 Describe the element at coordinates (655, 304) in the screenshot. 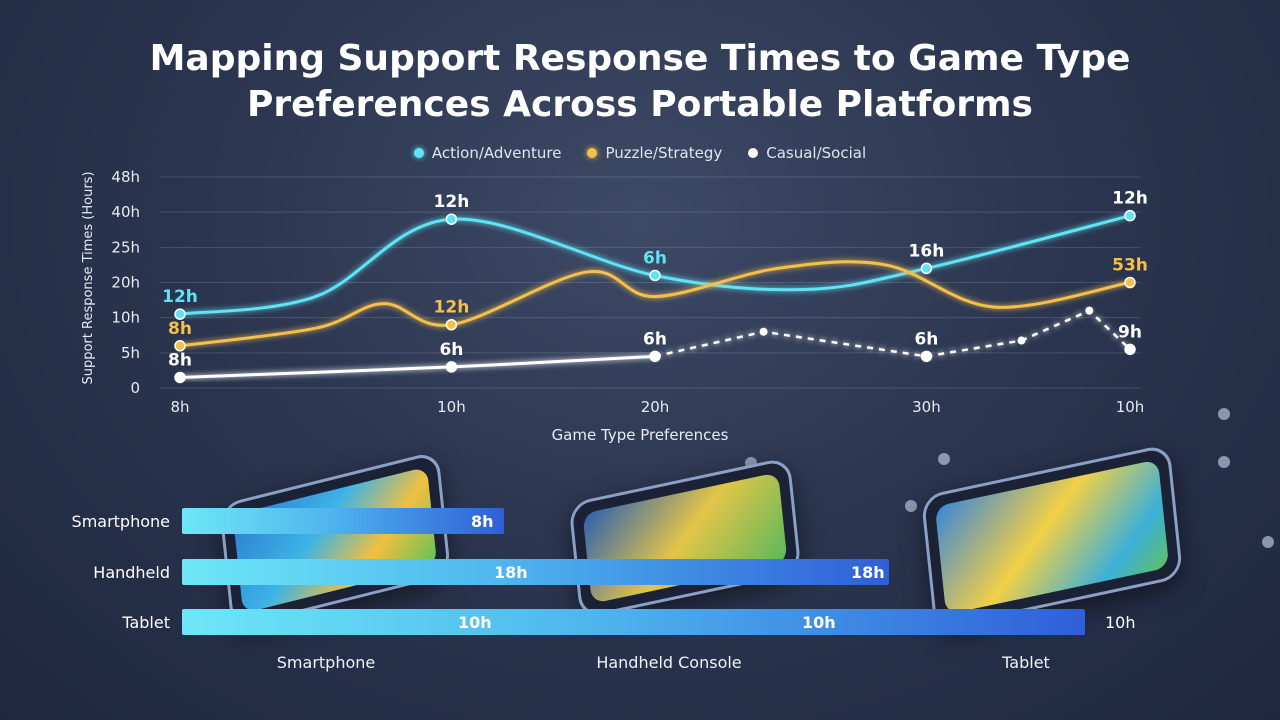

I see `series-line` at that location.